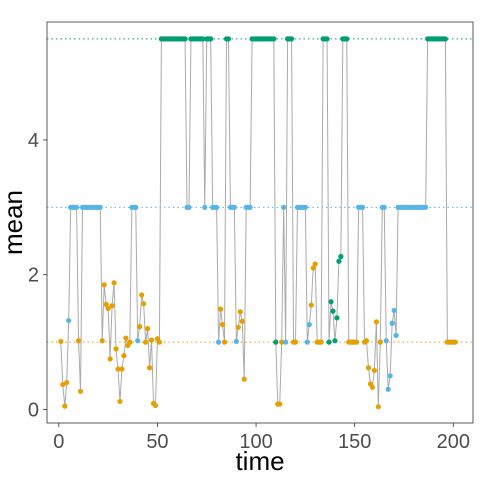  Describe the element at coordinates (354, 442) in the screenshot. I see `x-tick-label: 150` at that location.